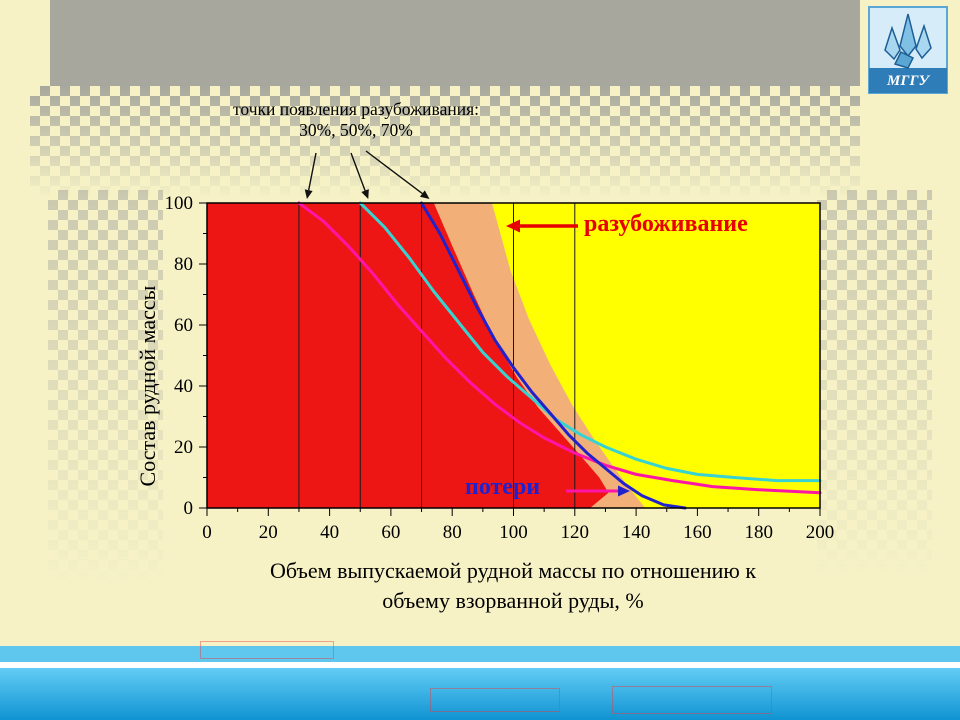 This screenshot has width=960, height=720. Describe the element at coordinates (455, 43) in the screenshot. I see `background-top-band` at that location.